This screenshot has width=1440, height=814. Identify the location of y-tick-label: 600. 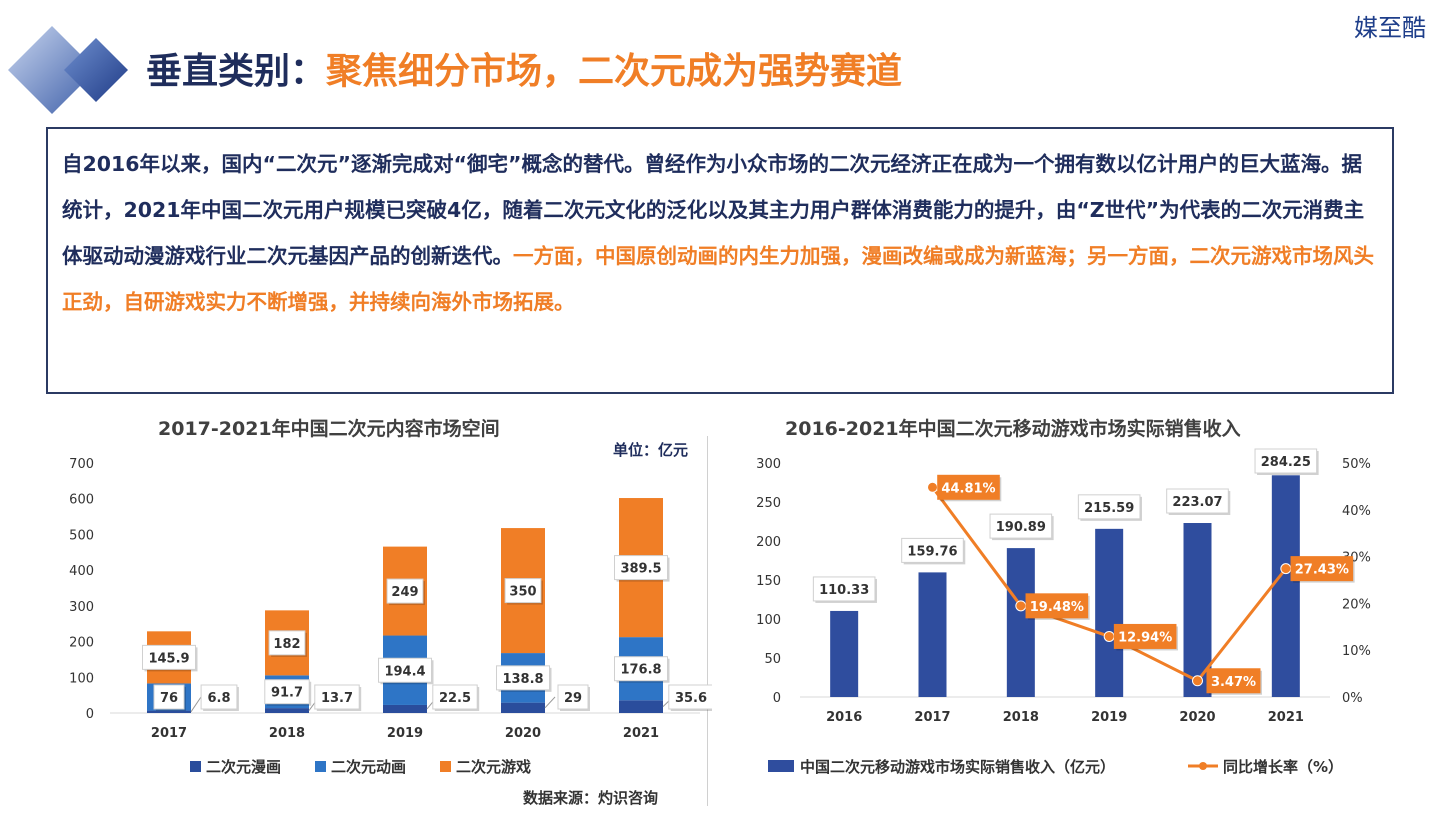
(81, 500).